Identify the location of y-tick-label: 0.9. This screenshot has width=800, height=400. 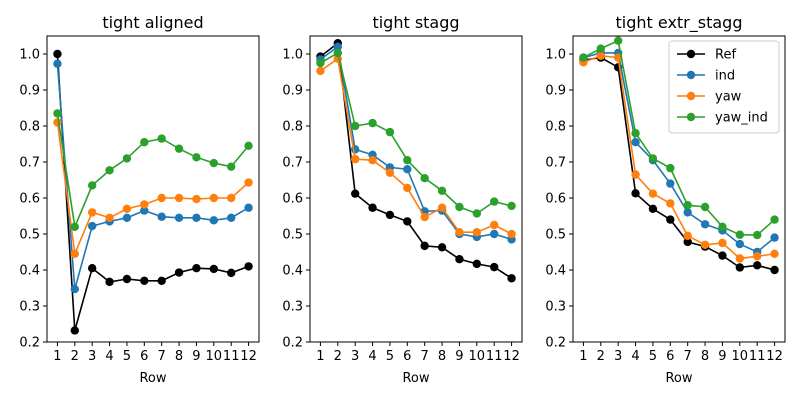
(555, 91).